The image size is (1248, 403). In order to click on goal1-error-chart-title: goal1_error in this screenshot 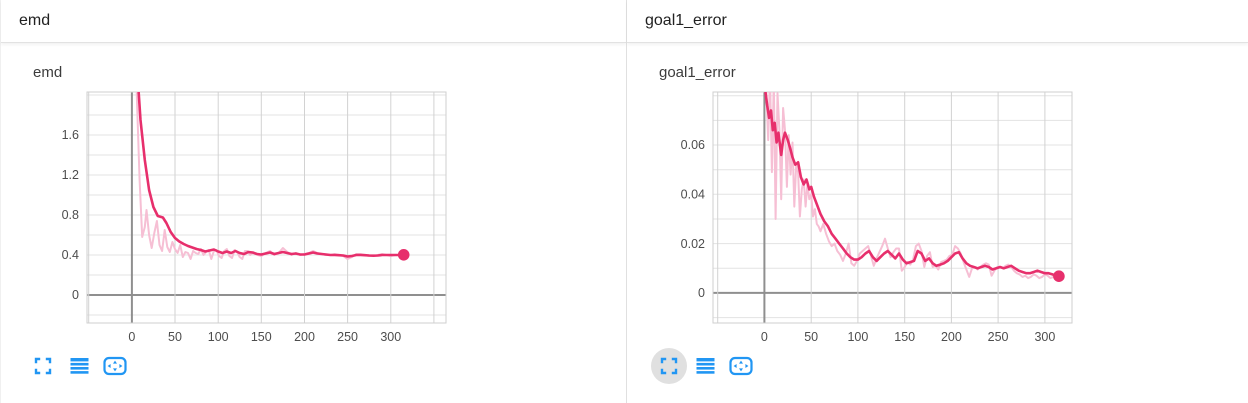, I will do `click(697, 72)`.